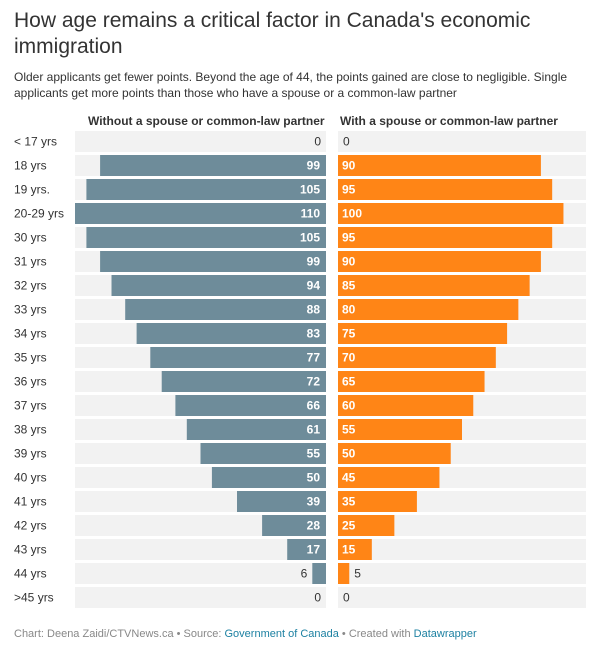  What do you see at coordinates (30, 430) in the screenshot?
I see `category-label: 38 yrs` at bounding box center [30, 430].